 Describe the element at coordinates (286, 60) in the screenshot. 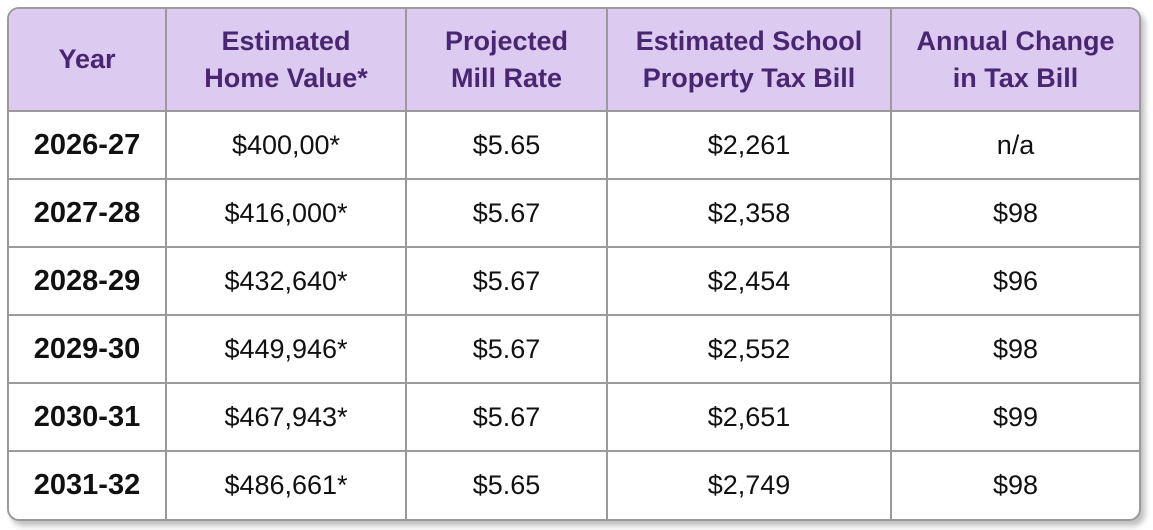

I see `header-home-value: Estimated Home Value*` at that location.